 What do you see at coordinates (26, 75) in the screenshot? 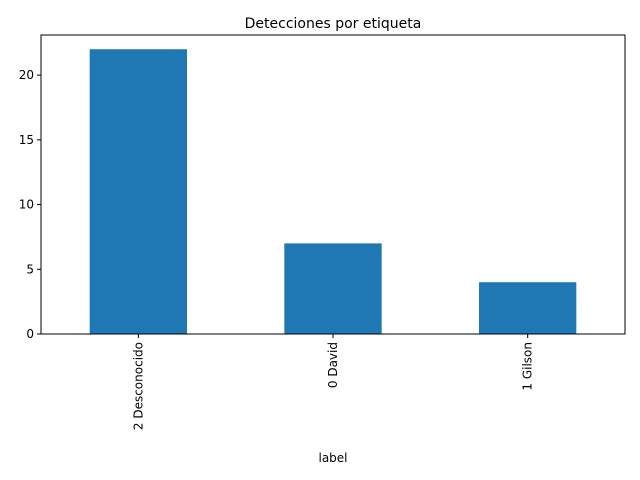
I see `y-tick-label-4: 20` at bounding box center [26, 75].